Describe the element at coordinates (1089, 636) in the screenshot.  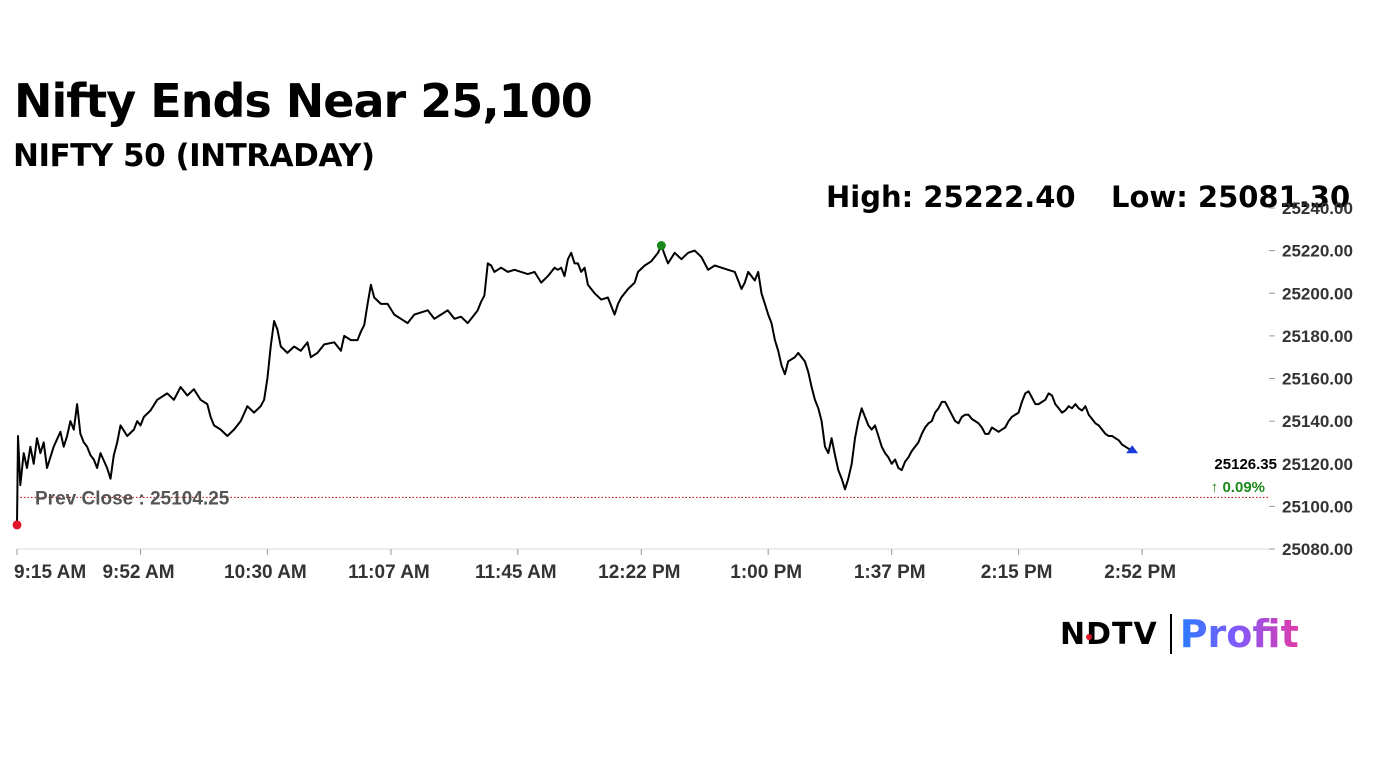
I see `ndtv-red-dot-icon` at that location.